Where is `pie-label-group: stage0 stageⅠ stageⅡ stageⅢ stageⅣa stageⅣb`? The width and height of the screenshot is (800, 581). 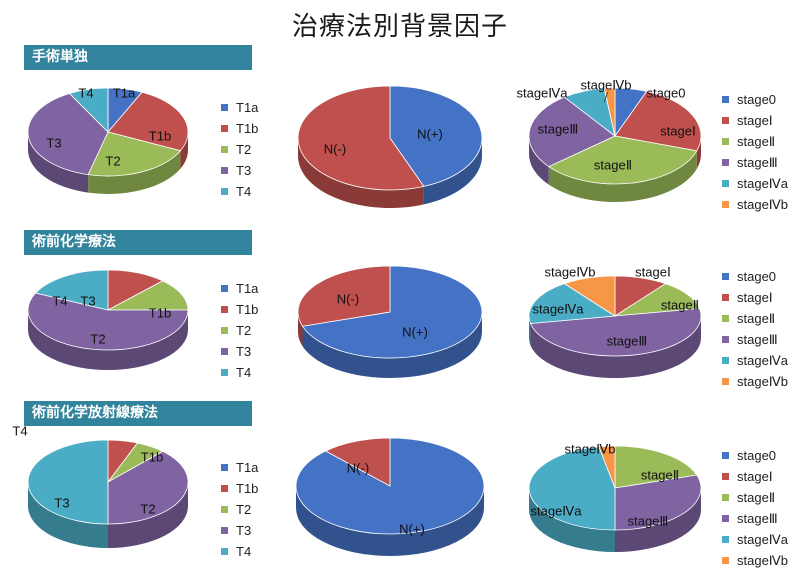 pie-label-group: stage0 stageⅠ stageⅡ stageⅢ stageⅣa stageⅣb is located at coordinates (605, 124).